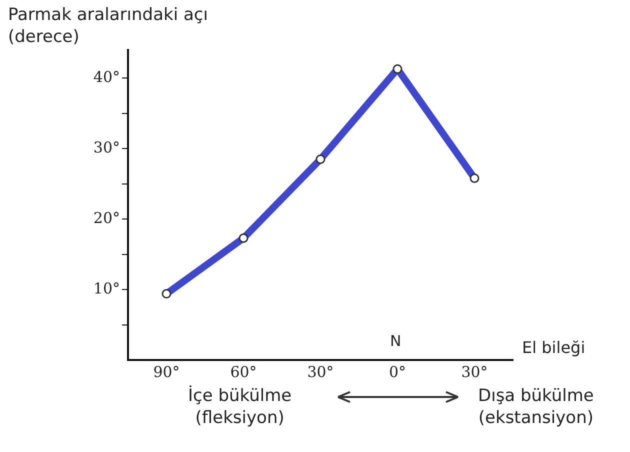 This screenshot has height=452, width=630. Describe the element at coordinates (106, 147) in the screenshot. I see `y-tick-label: 30°` at that location.